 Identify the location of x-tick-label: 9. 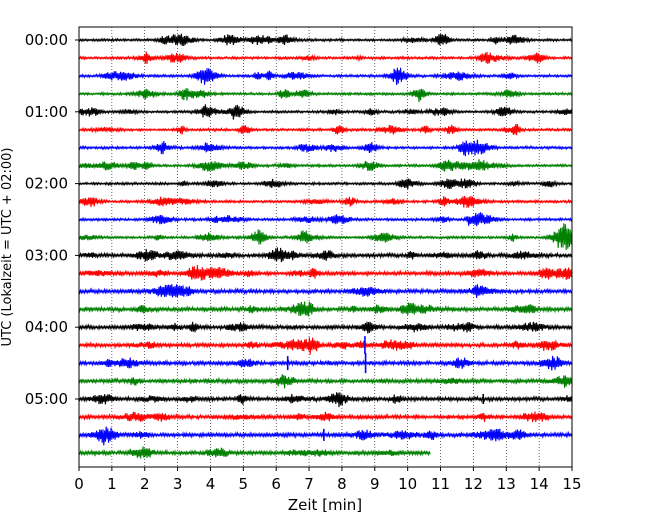
(375, 484).